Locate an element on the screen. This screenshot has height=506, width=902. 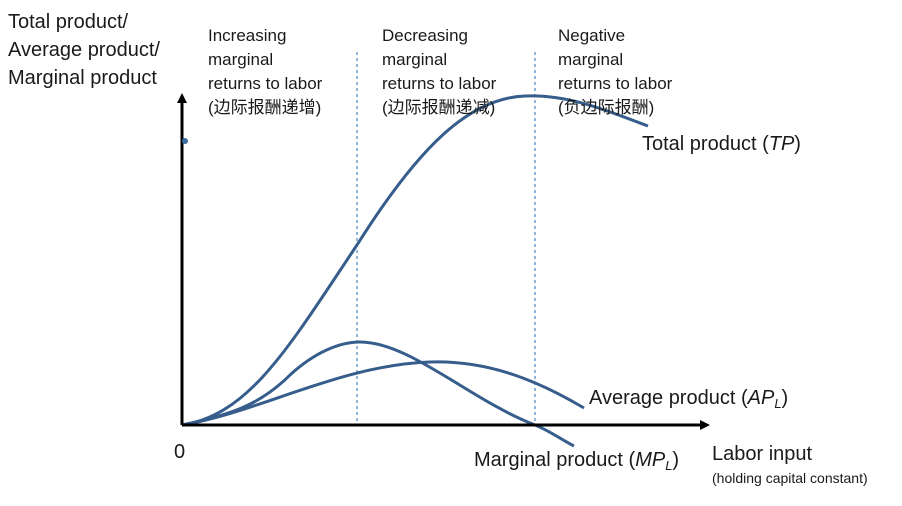
region-decreasing-line4: (边际报酬递减) is located at coordinates (439, 107).